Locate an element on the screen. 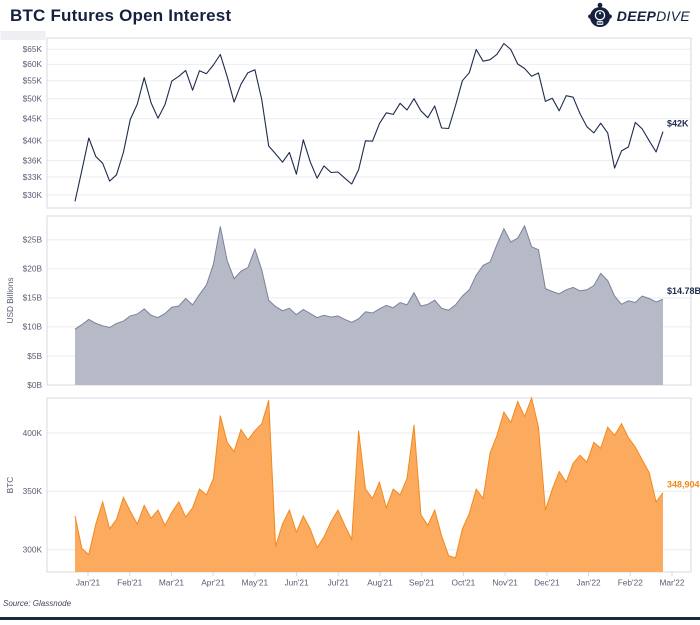 The height and width of the screenshot is (625, 700). y-tick-label: $30K is located at coordinates (33, 195).